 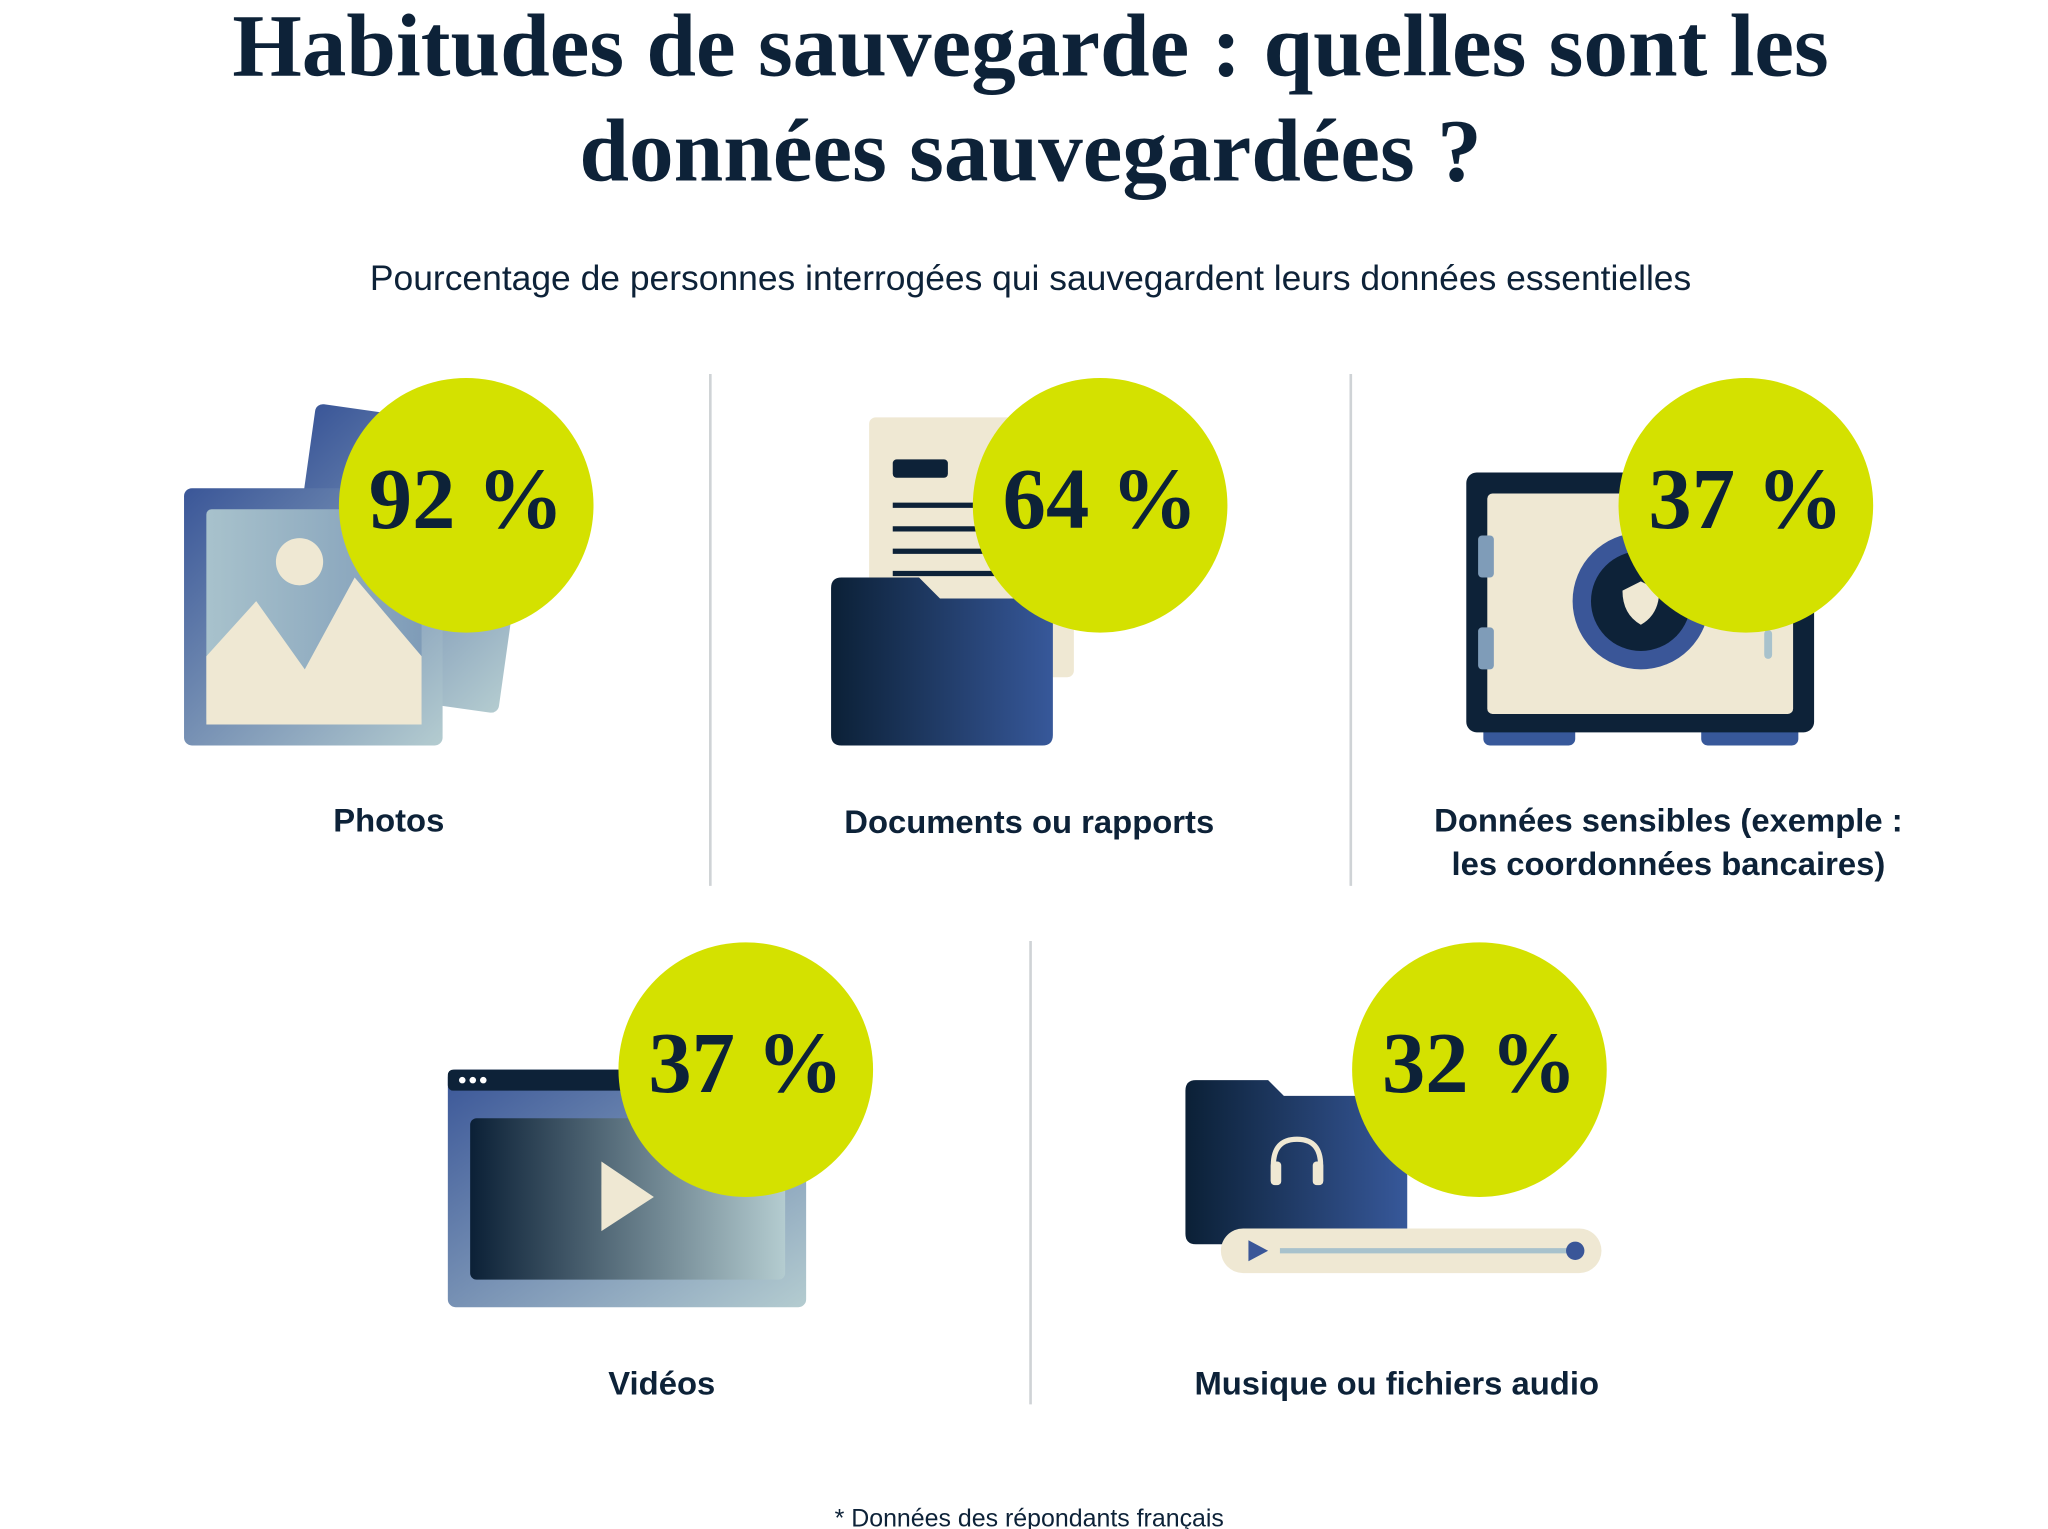 What do you see at coordinates (1668, 820) in the screenshot?
I see `item-label: Données sensibles (exemple :` at bounding box center [1668, 820].